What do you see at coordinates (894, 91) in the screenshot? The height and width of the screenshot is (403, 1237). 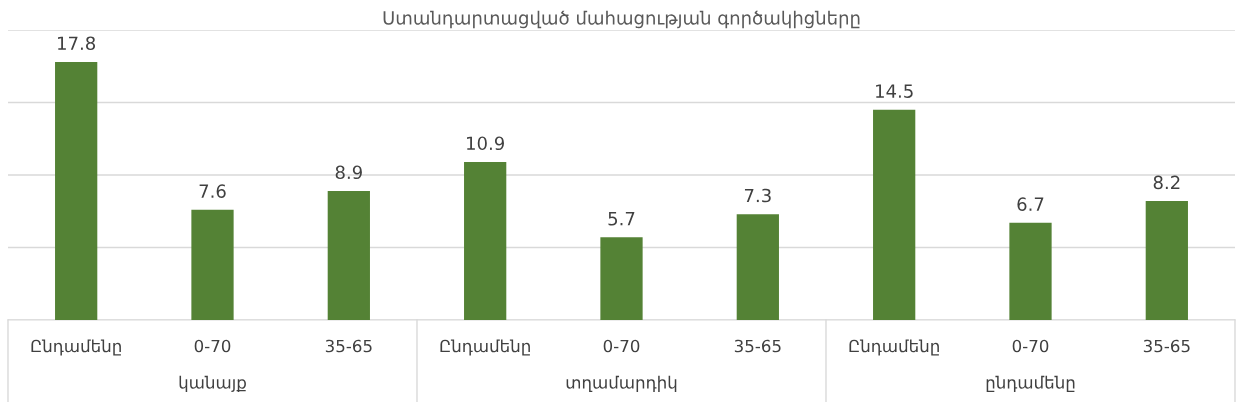 I see `data-label: 14.5` at bounding box center [894, 91].